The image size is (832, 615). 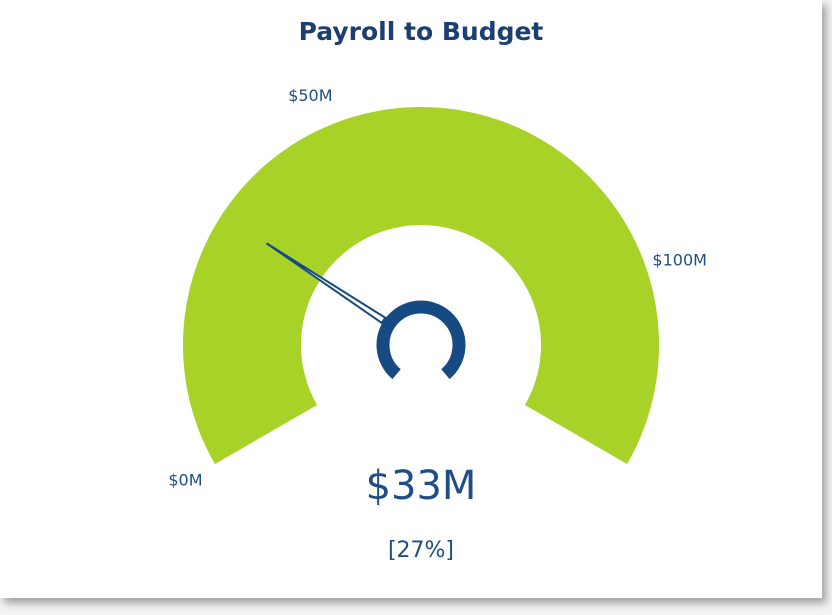 What do you see at coordinates (185, 480) in the screenshot?
I see `tick-label: $0M` at bounding box center [185, 480].